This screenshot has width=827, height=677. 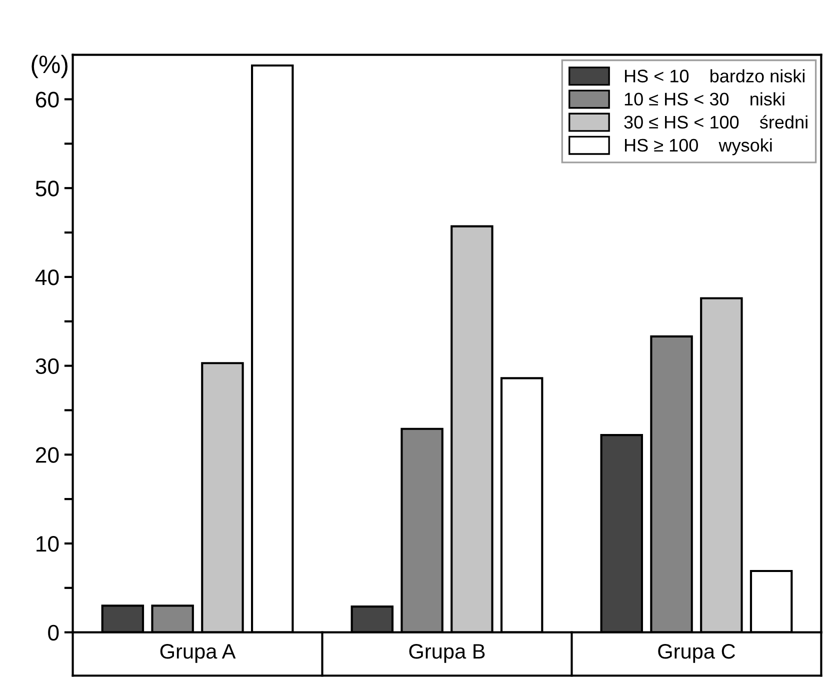 I want to click on legend-label: HS < 10 bardzo niski, so click(x=714, y=75).